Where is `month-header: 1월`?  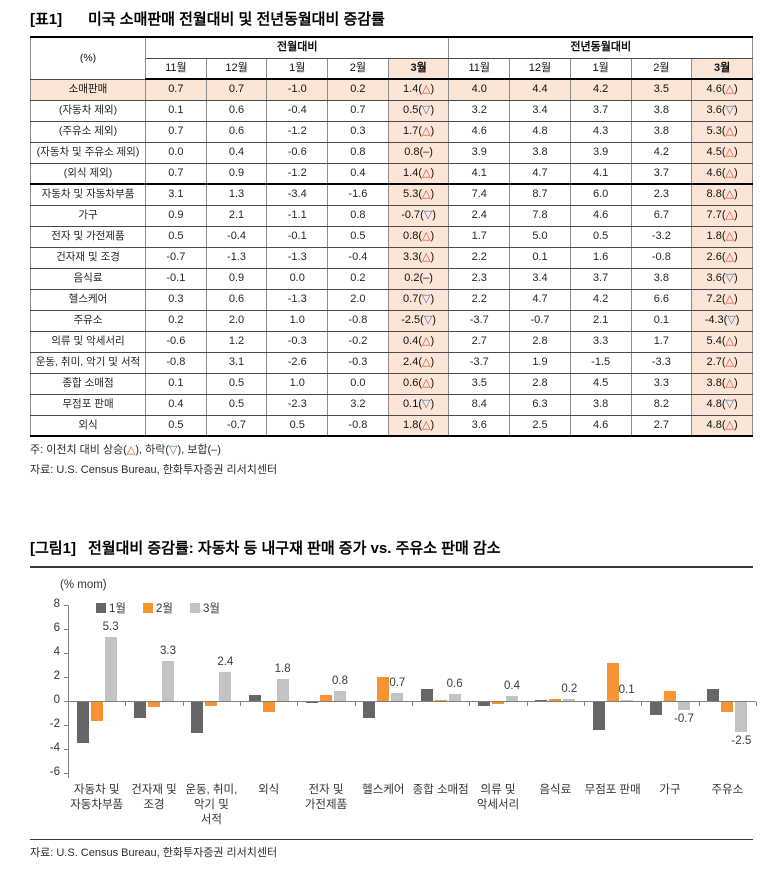 month-header: 1월 is located at coordinates (297, 68).